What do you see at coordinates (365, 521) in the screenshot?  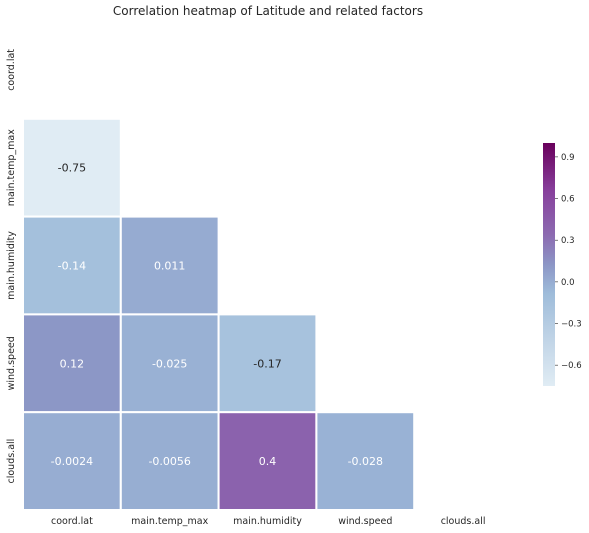 I see `x-tick-label: wind.speed` at bounding box center [365, 521].